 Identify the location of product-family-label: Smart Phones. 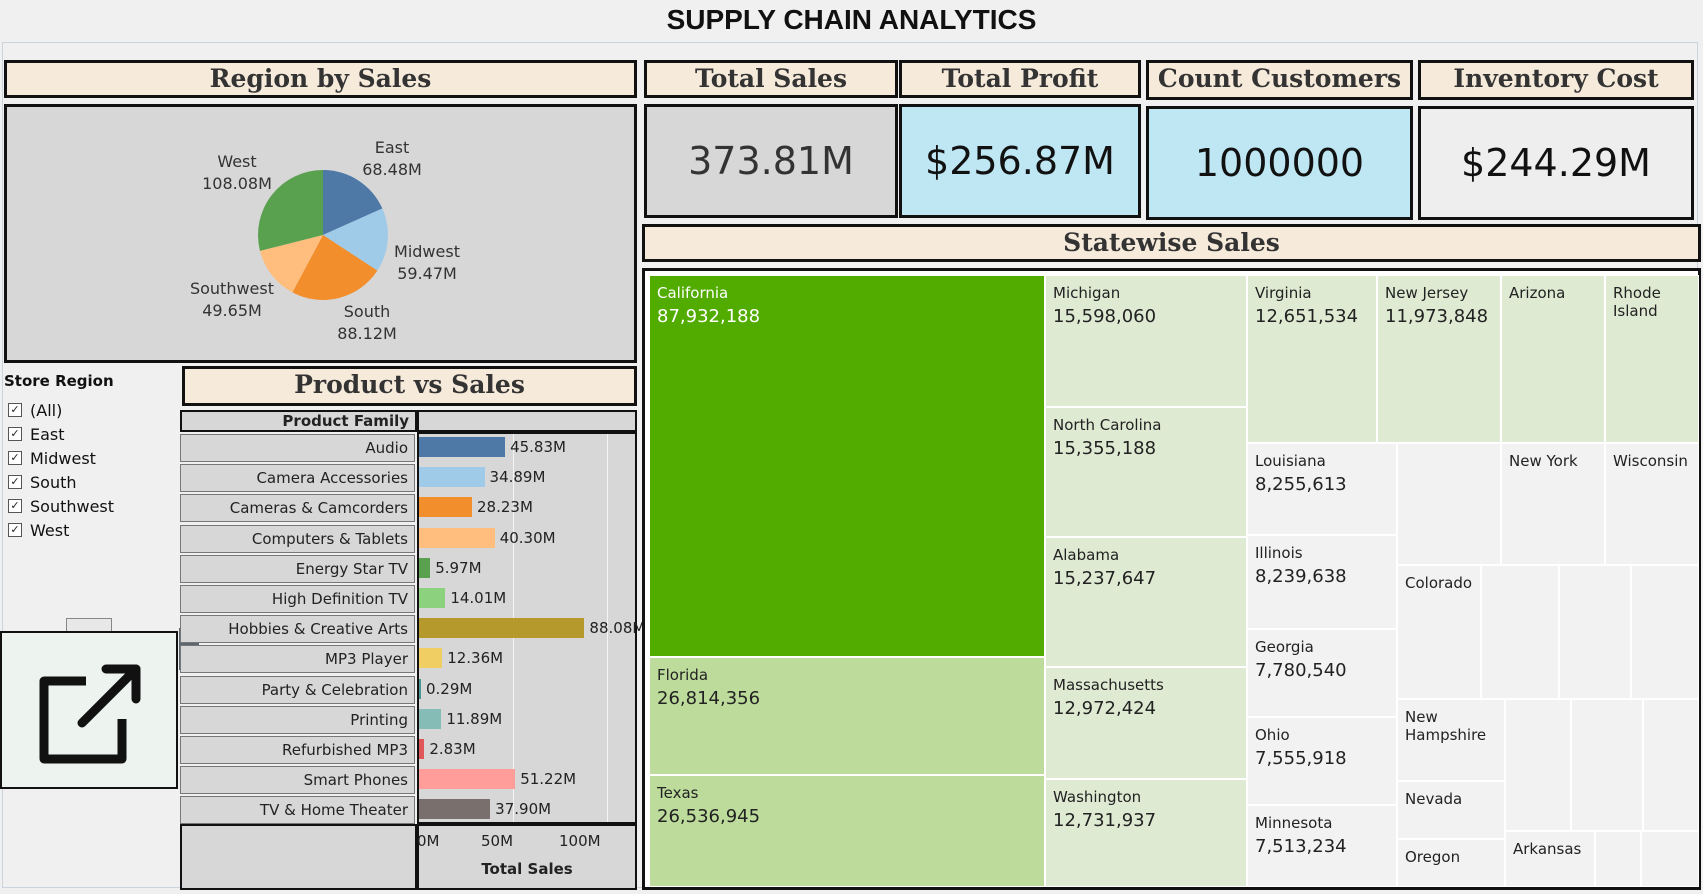
(297, 780).